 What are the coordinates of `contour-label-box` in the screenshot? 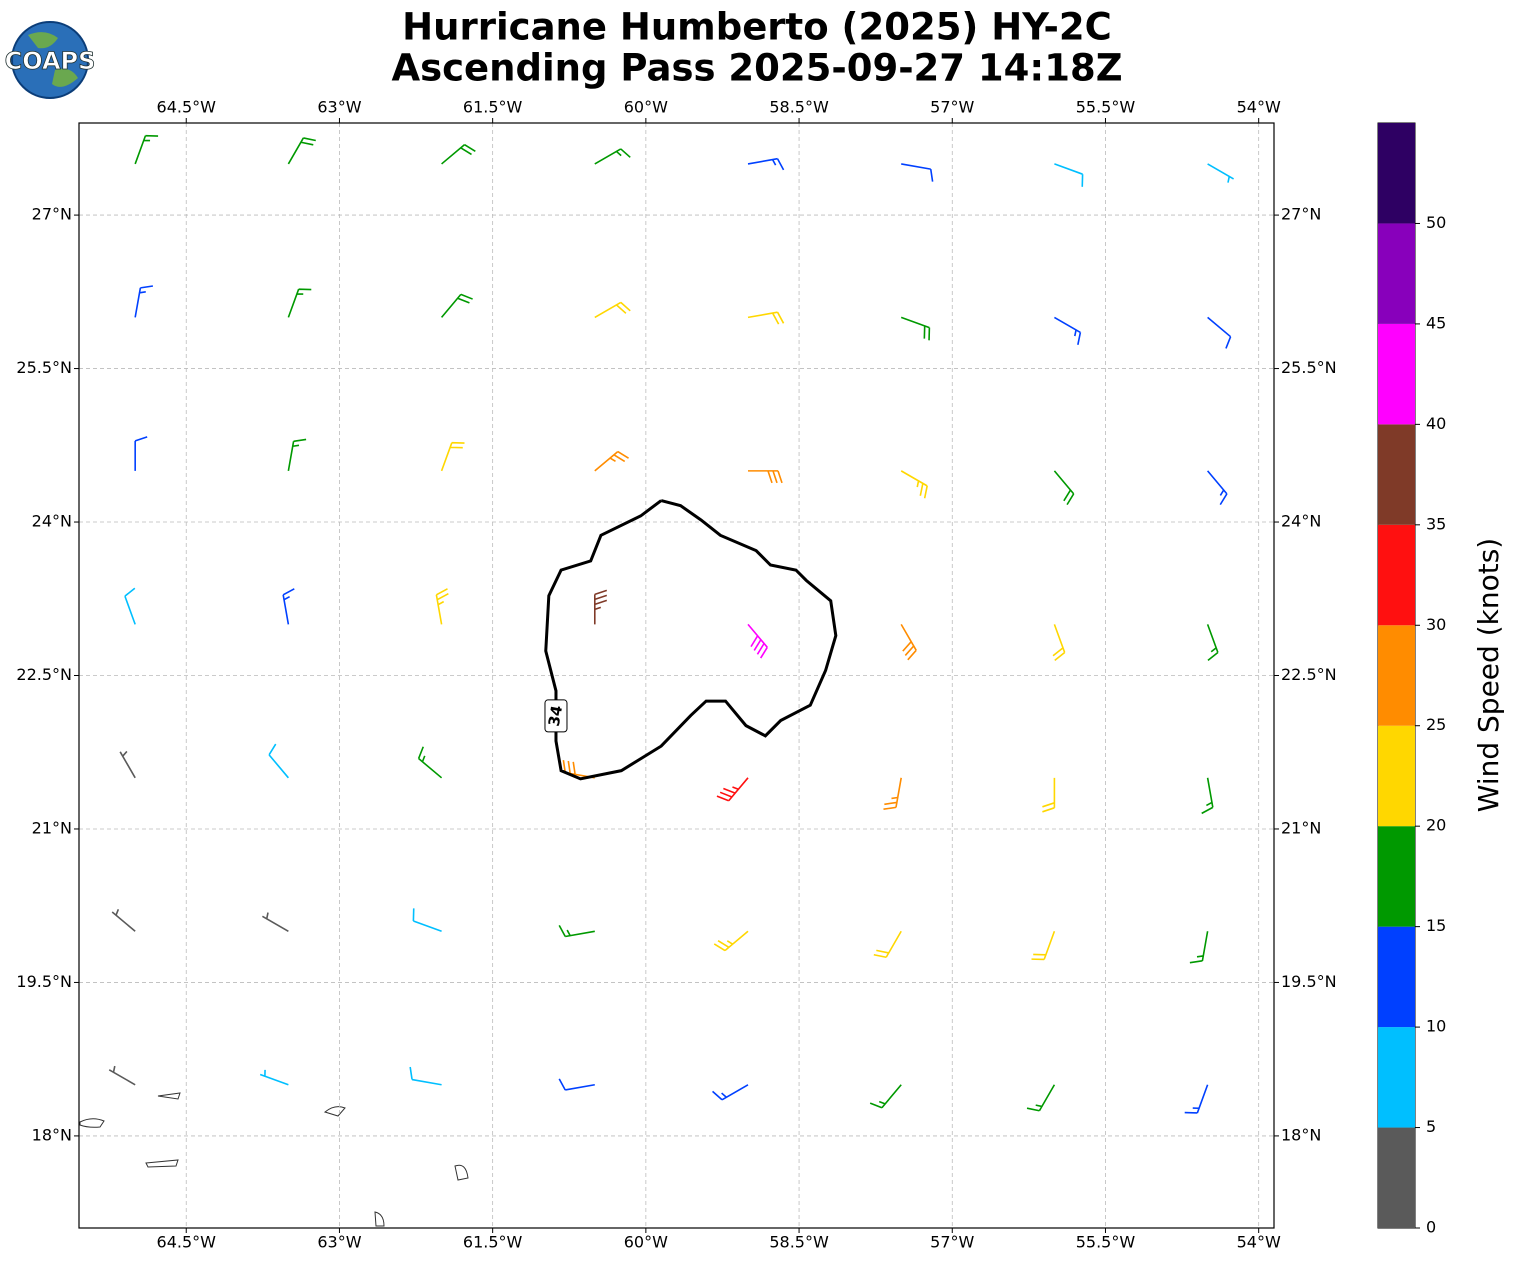 It's located at (556, 716).